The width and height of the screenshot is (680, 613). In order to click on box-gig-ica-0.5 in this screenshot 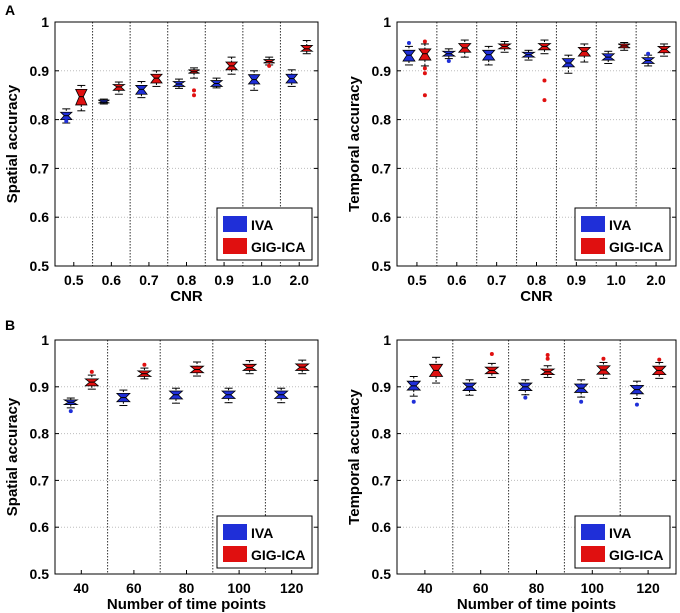, I will do `click(425, 68)`.